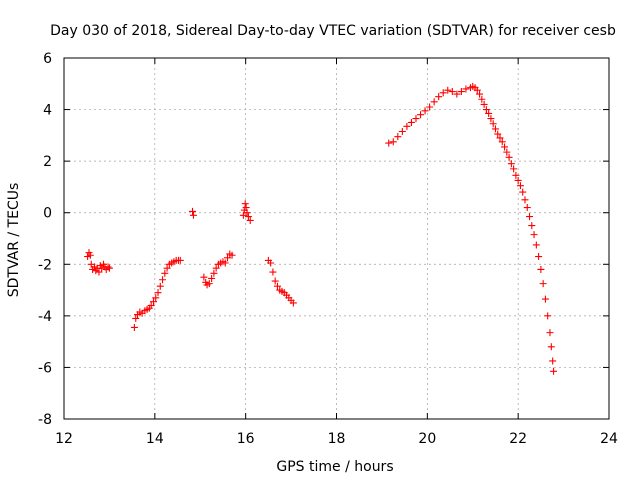  I want to click on y-tick-label: 6, so click(47, 59).